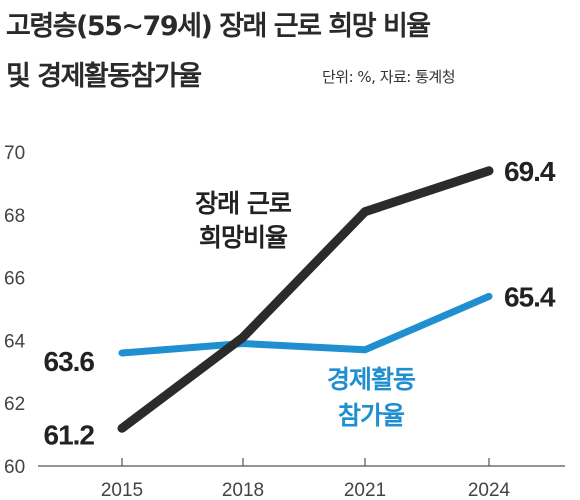 This screenshot has height=500, width=580. What do you see at coordinates (69, 434) in the screenshot?
I see `data-label: 61.2` at bounding box center [69, 434].